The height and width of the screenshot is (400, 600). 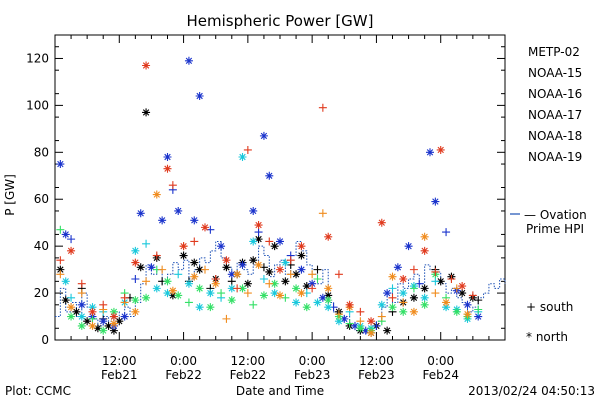 I want to click on x-tick-date-label: Feb23, so click(x=376, y=375).